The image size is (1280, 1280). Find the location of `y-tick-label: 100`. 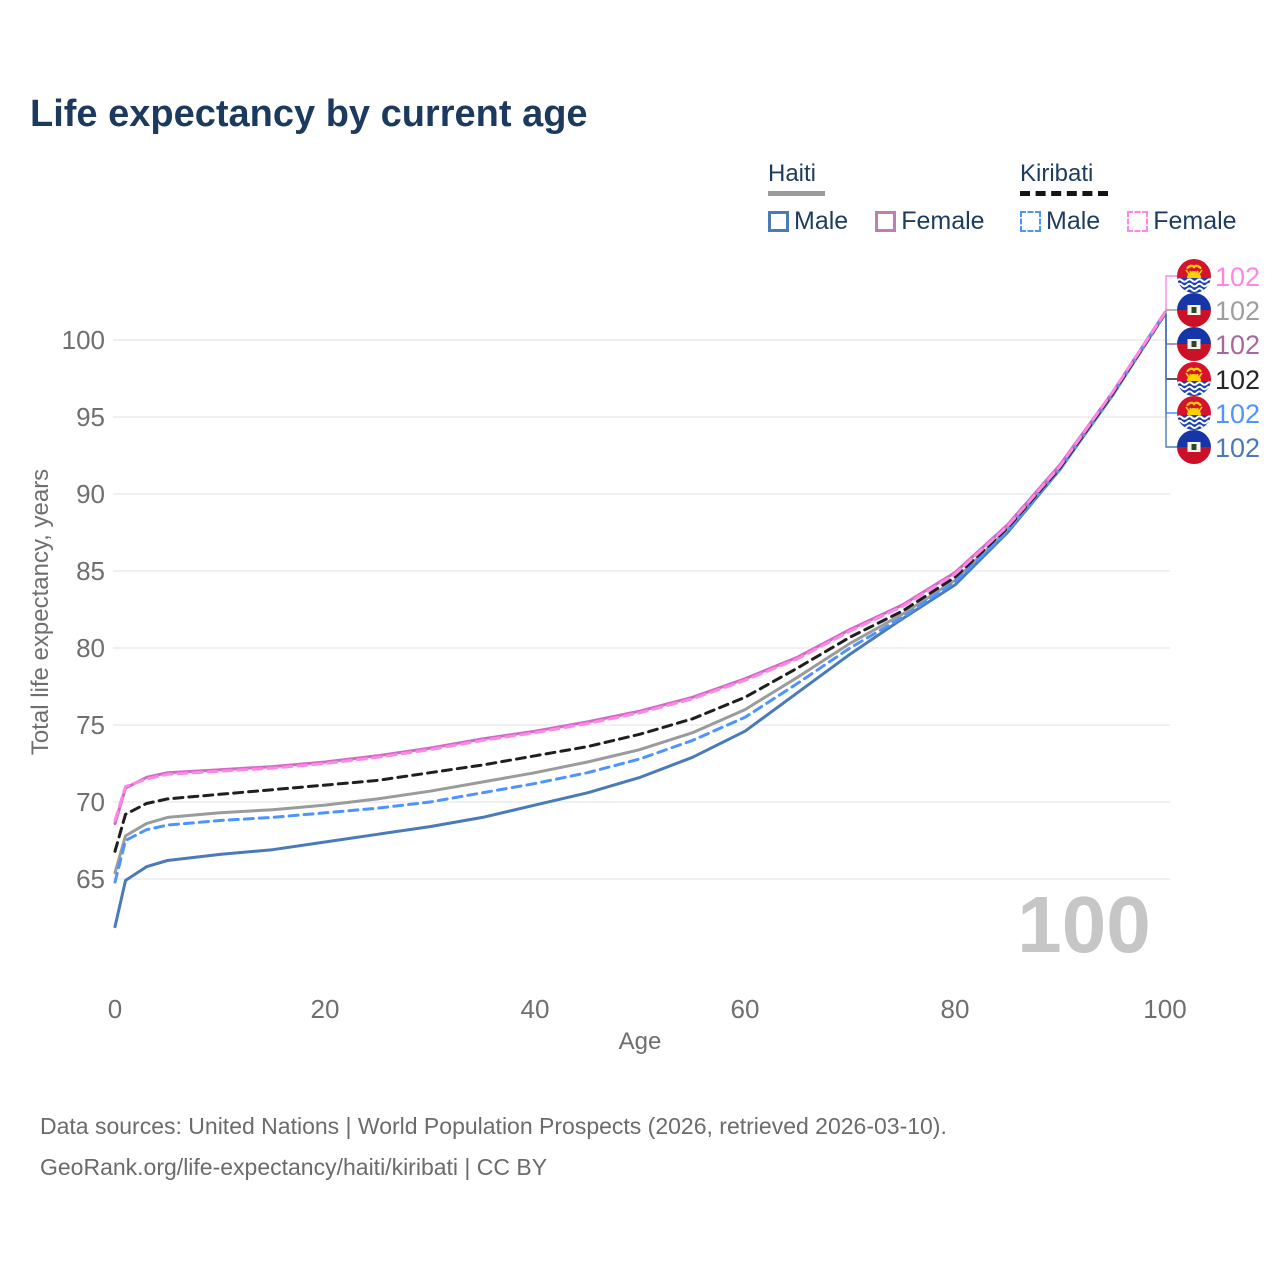

y-tick-label: 100 is located at coordinates (83, 340).